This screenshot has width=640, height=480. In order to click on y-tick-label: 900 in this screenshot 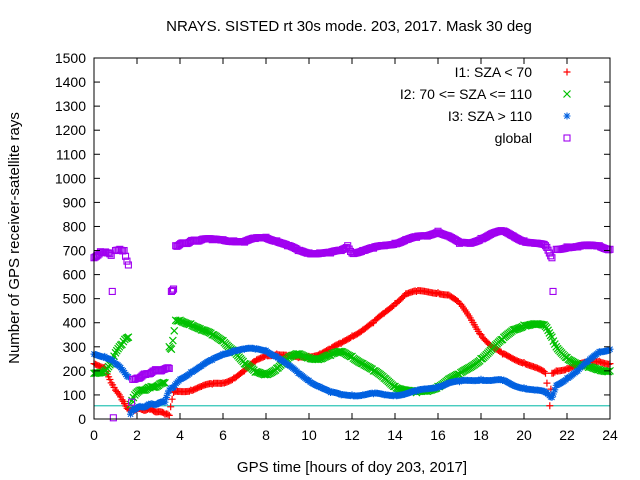, I will do `click(75, 202)`.